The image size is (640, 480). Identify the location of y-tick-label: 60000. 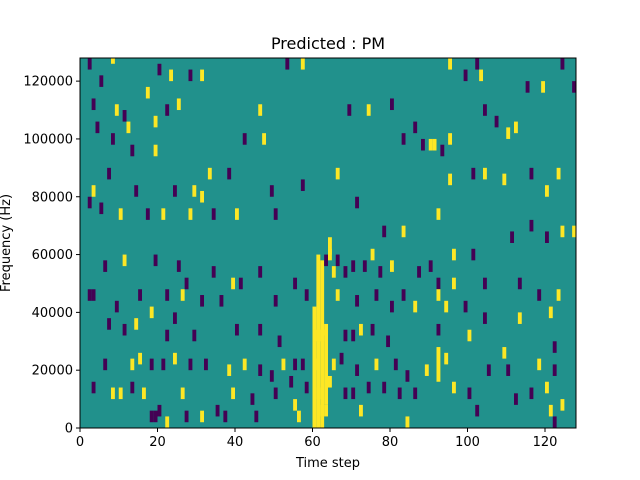
(52, 255).